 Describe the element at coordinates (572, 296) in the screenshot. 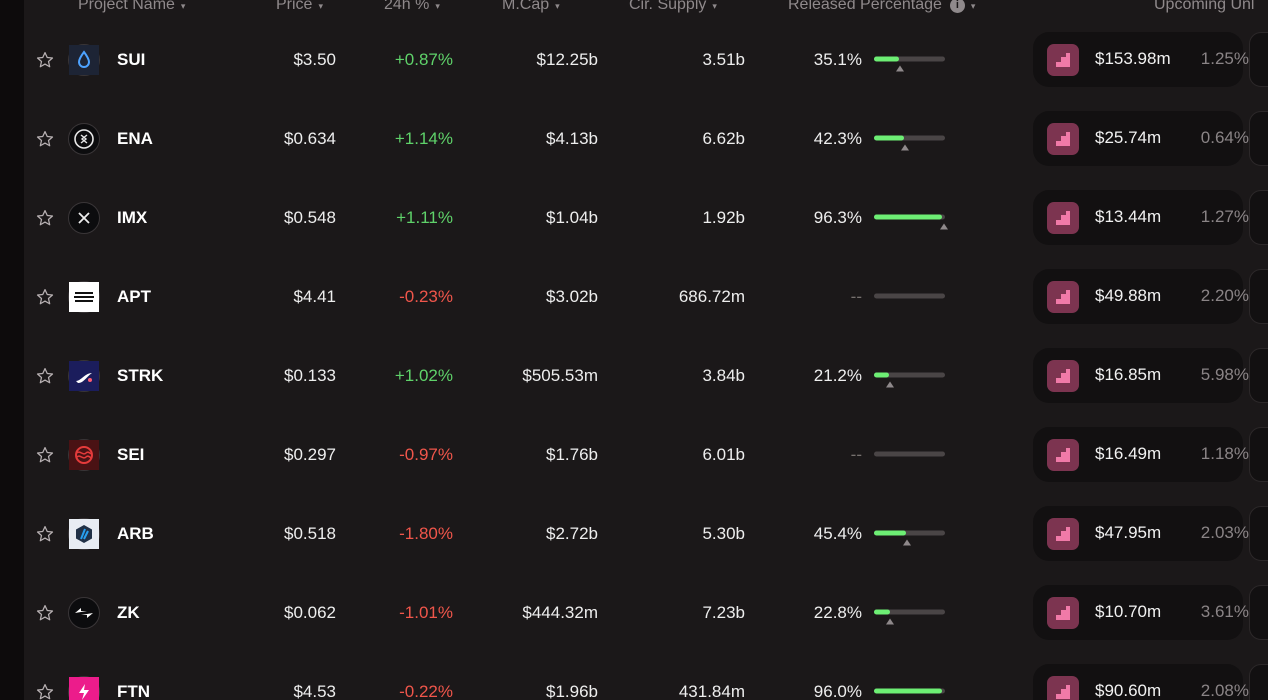

I see `market-cap: $3.02b` at that location.